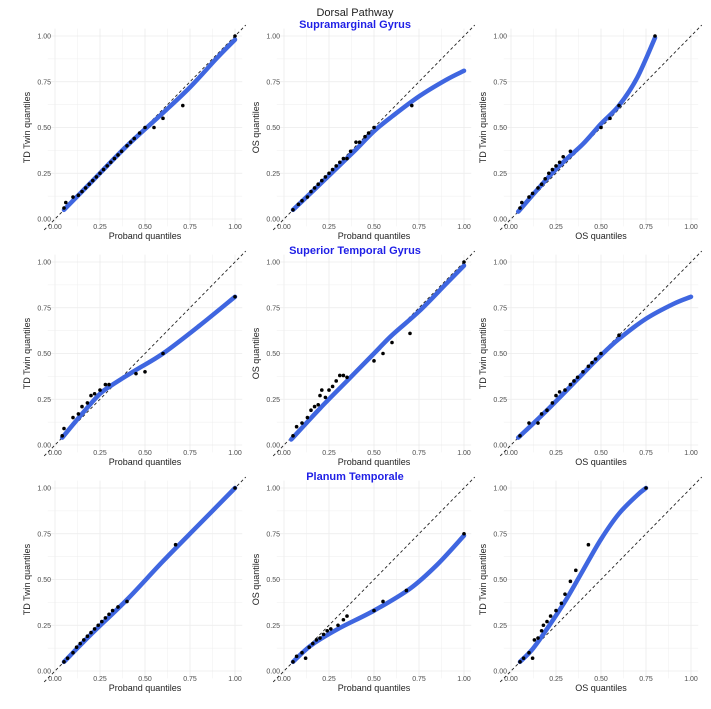 The image size is (711, 709). What do you see at coordinates (601, 462) in the screenshot?
I see `x-axis-label: OS quantiles` at bounding box center [601, 462].